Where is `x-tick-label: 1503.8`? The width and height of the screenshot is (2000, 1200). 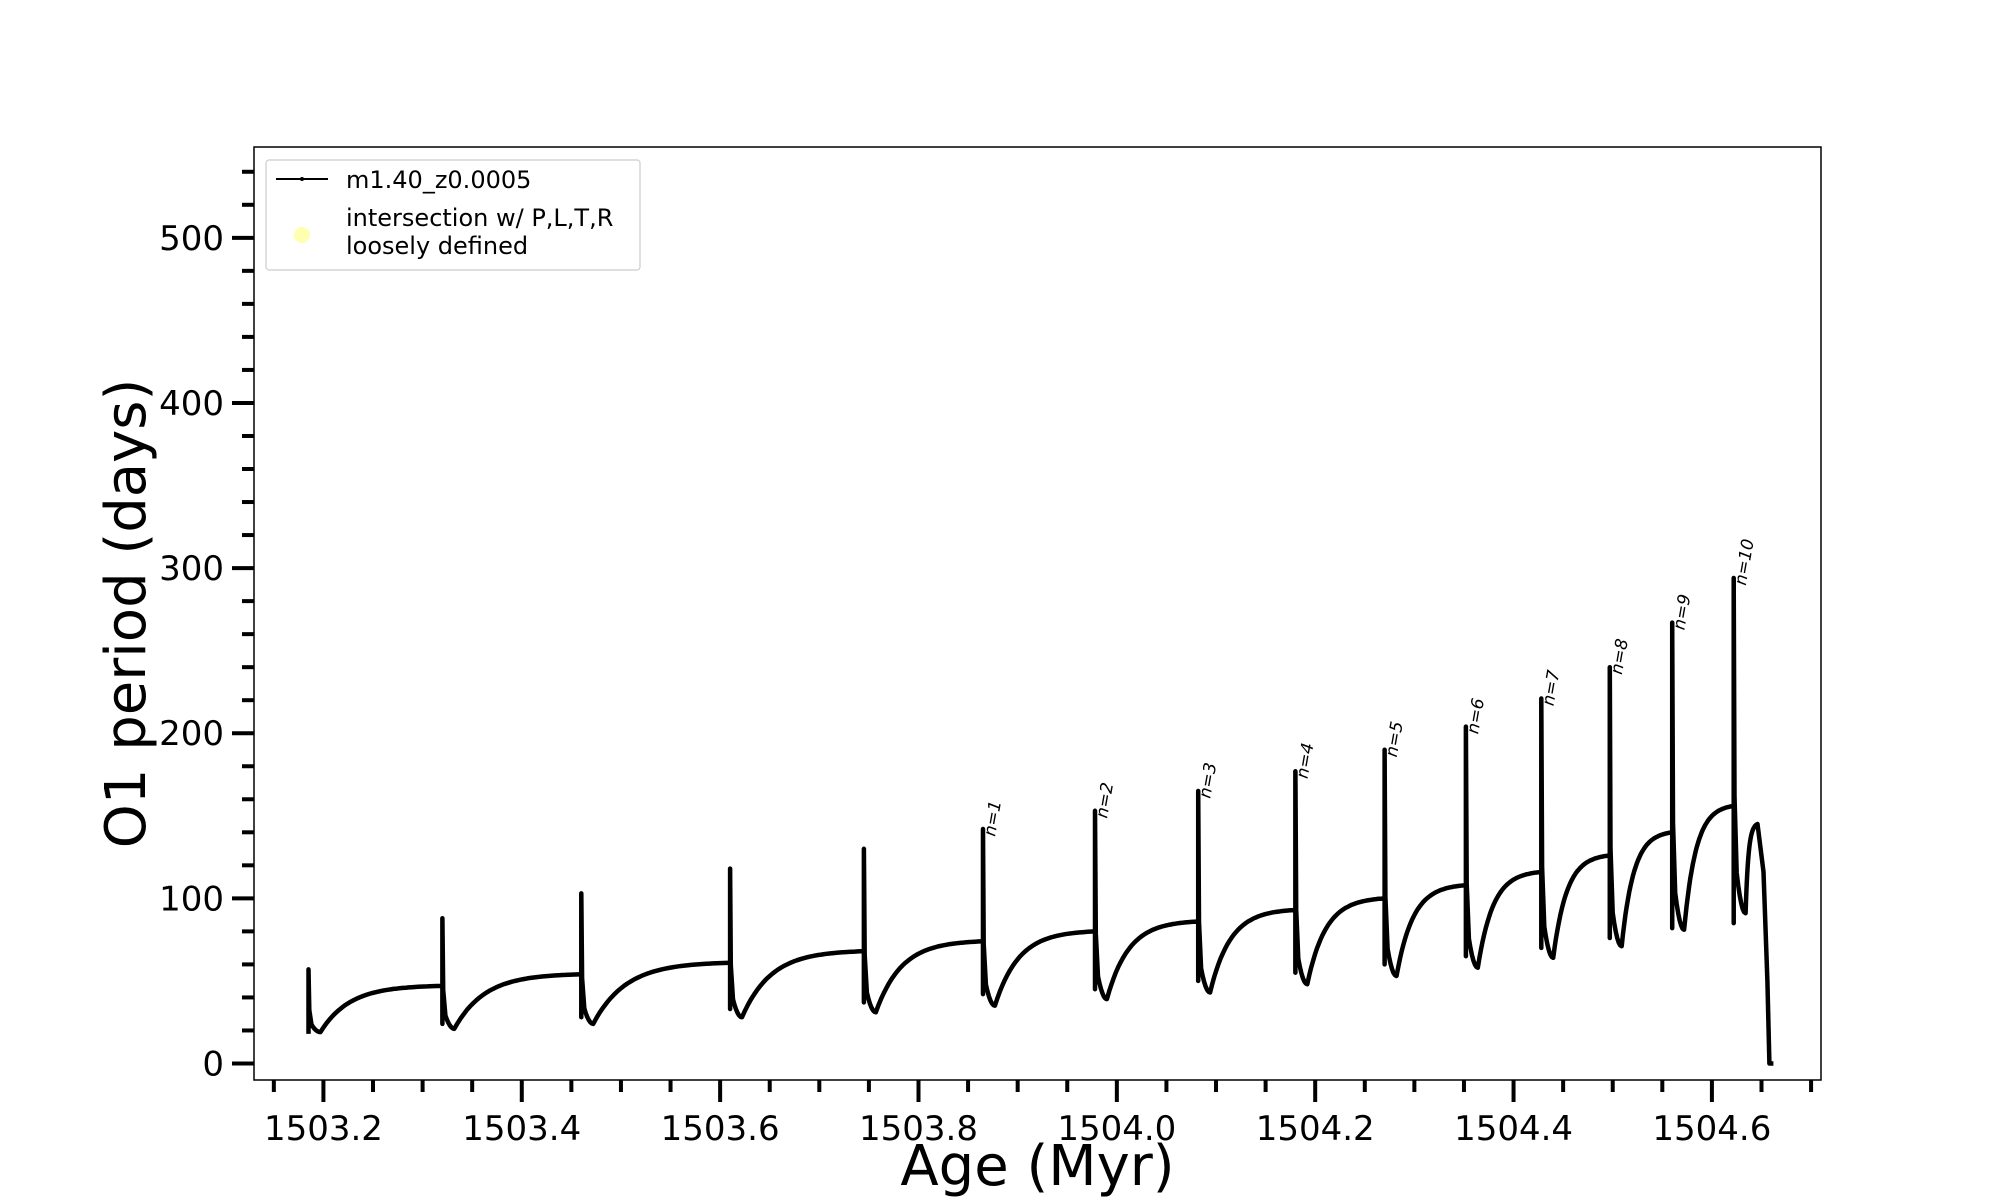 x-tick-label: 1503.8 is located at coordinates (918, 1129).